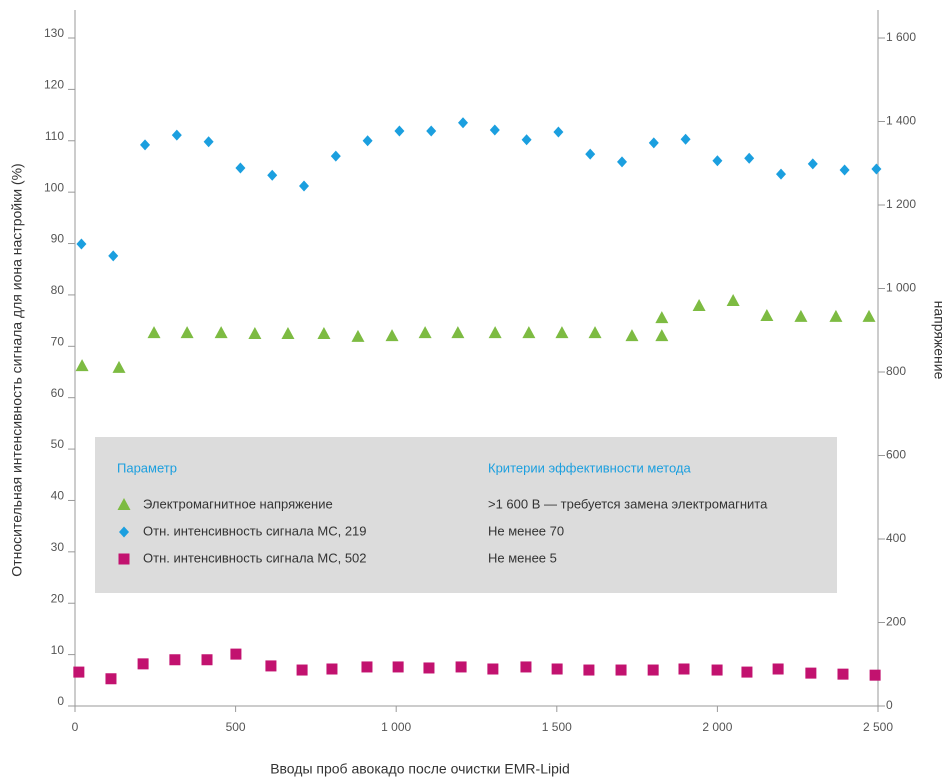 This screenshot has width=949, height=780. Describe the element at coordinates (54, 33) in the screenshot. I see `y-tick-label: 130` at that location.